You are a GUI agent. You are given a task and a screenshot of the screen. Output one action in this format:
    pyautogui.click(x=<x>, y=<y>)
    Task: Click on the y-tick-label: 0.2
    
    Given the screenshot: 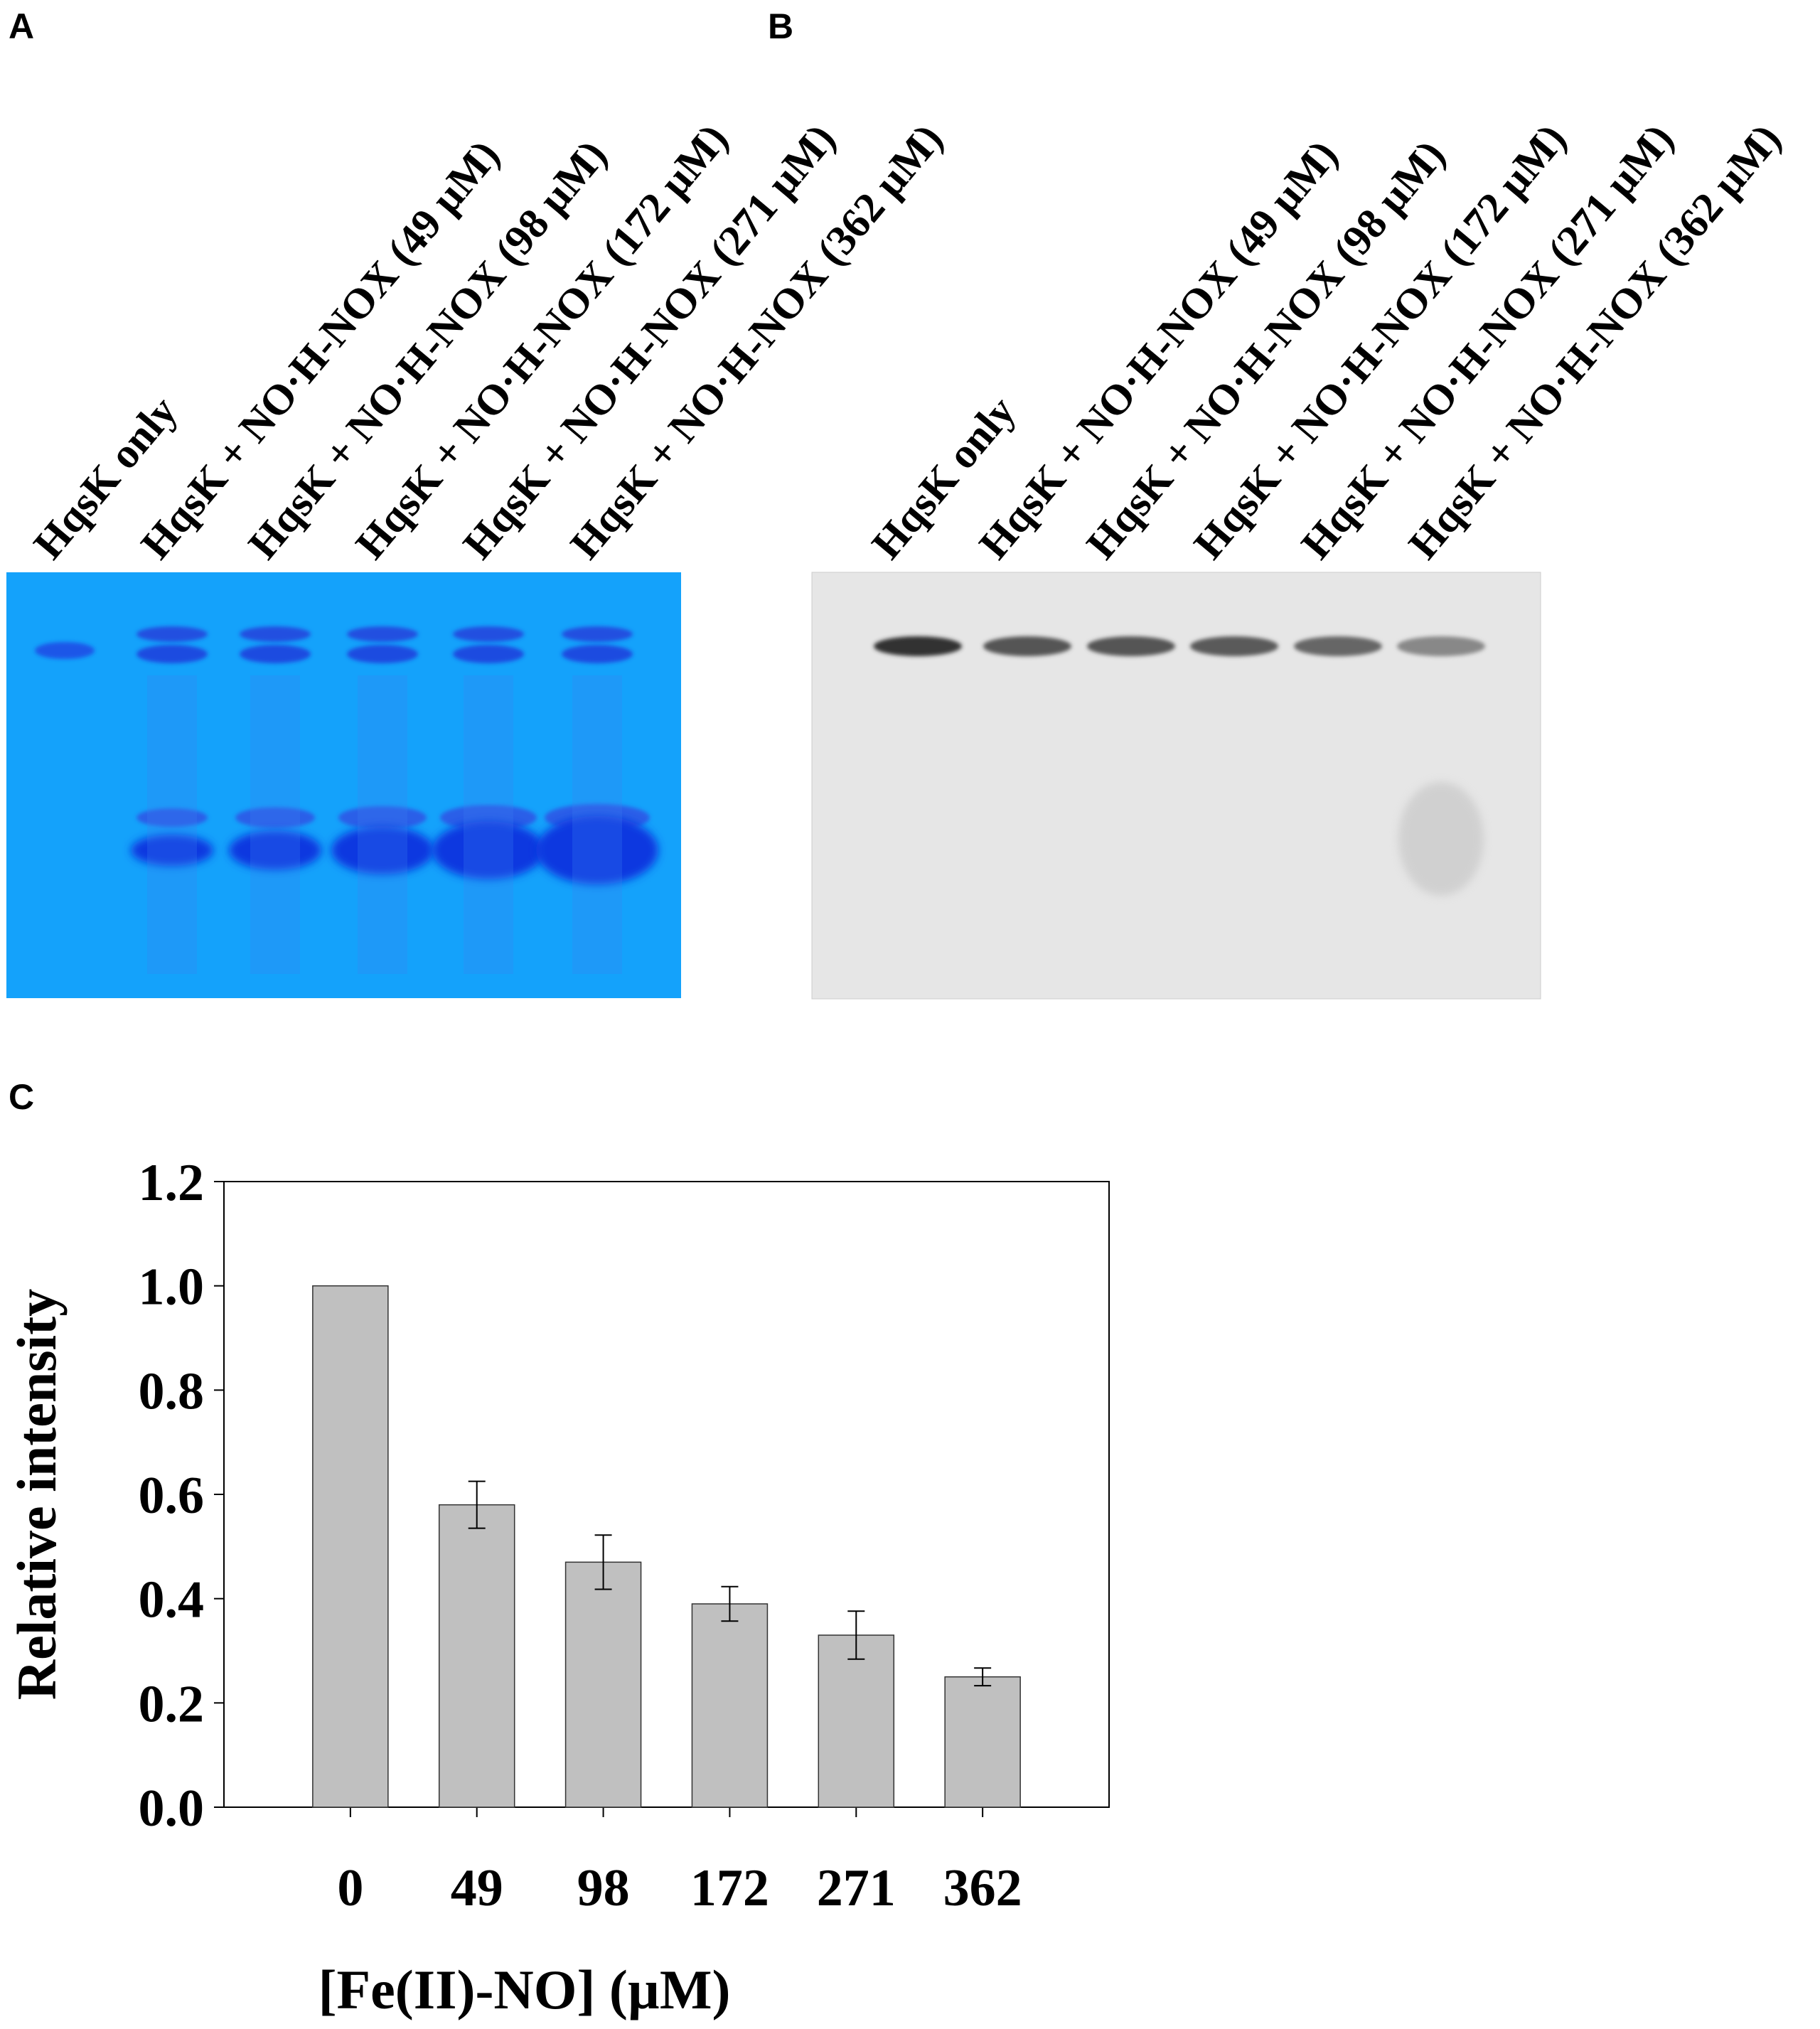 What is the action you would take?
    pyautogui.click(x=172, y=1704)
    